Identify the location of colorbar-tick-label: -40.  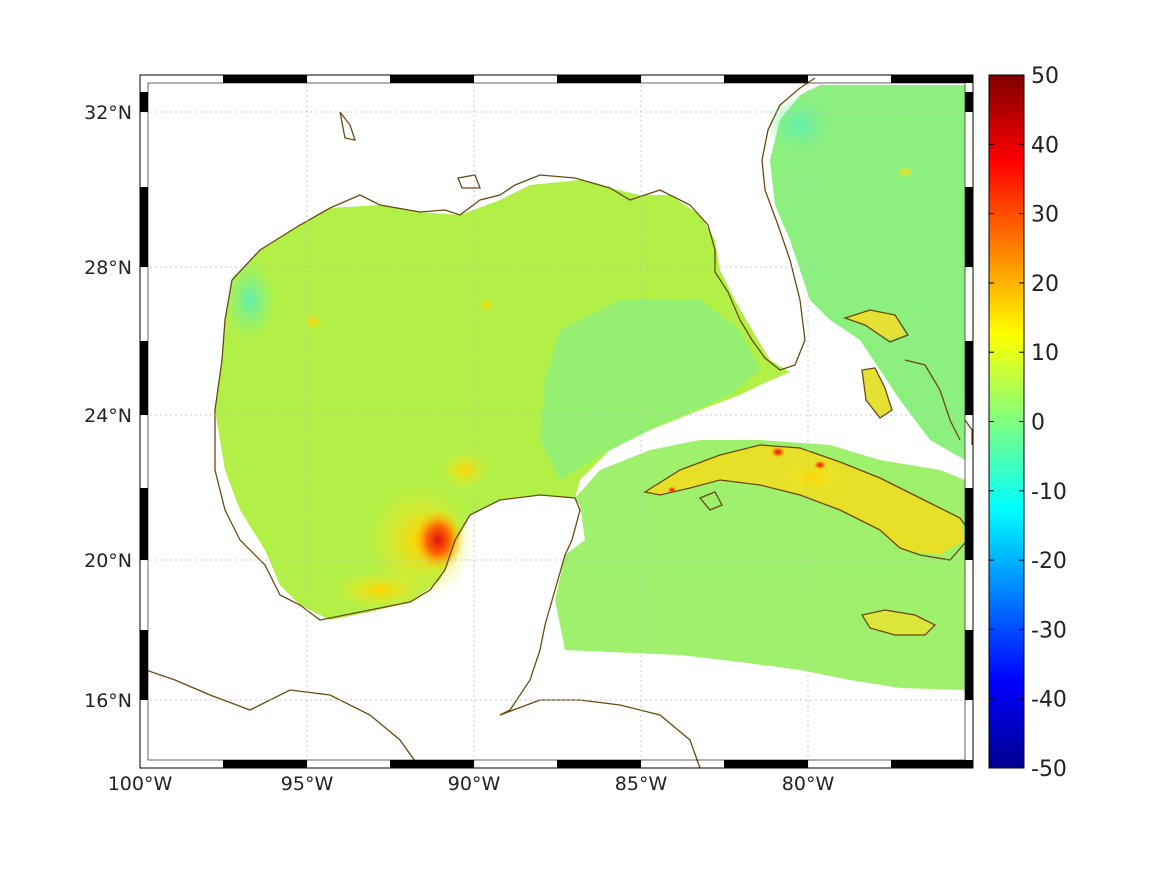
(1049, 700).